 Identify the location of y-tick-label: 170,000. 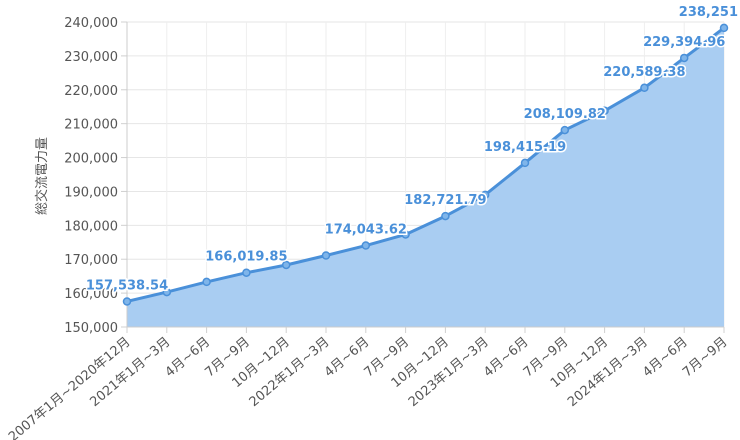
(91, 260).